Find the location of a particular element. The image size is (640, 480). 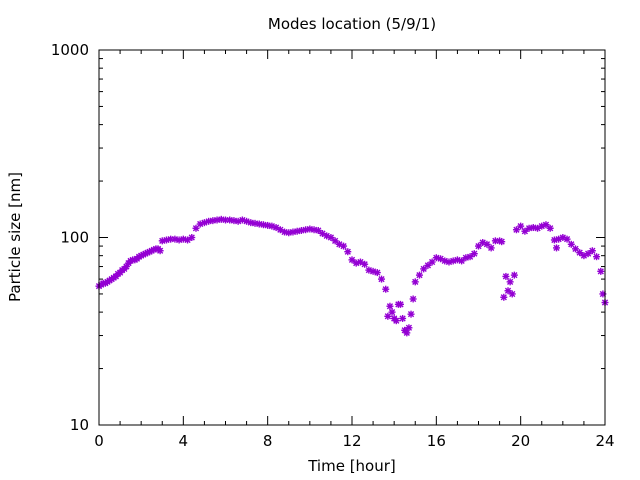

y-axis-label: Particle size [nm] is located at coordinates (15, 237).